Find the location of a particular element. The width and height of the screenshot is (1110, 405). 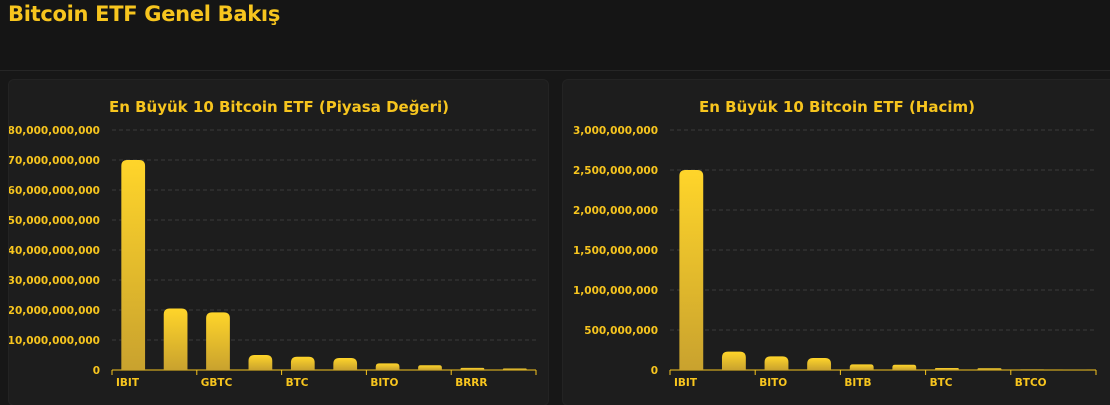

volume-y-tick-label: 3,000,000,000 is located at coordinates (615, 131).